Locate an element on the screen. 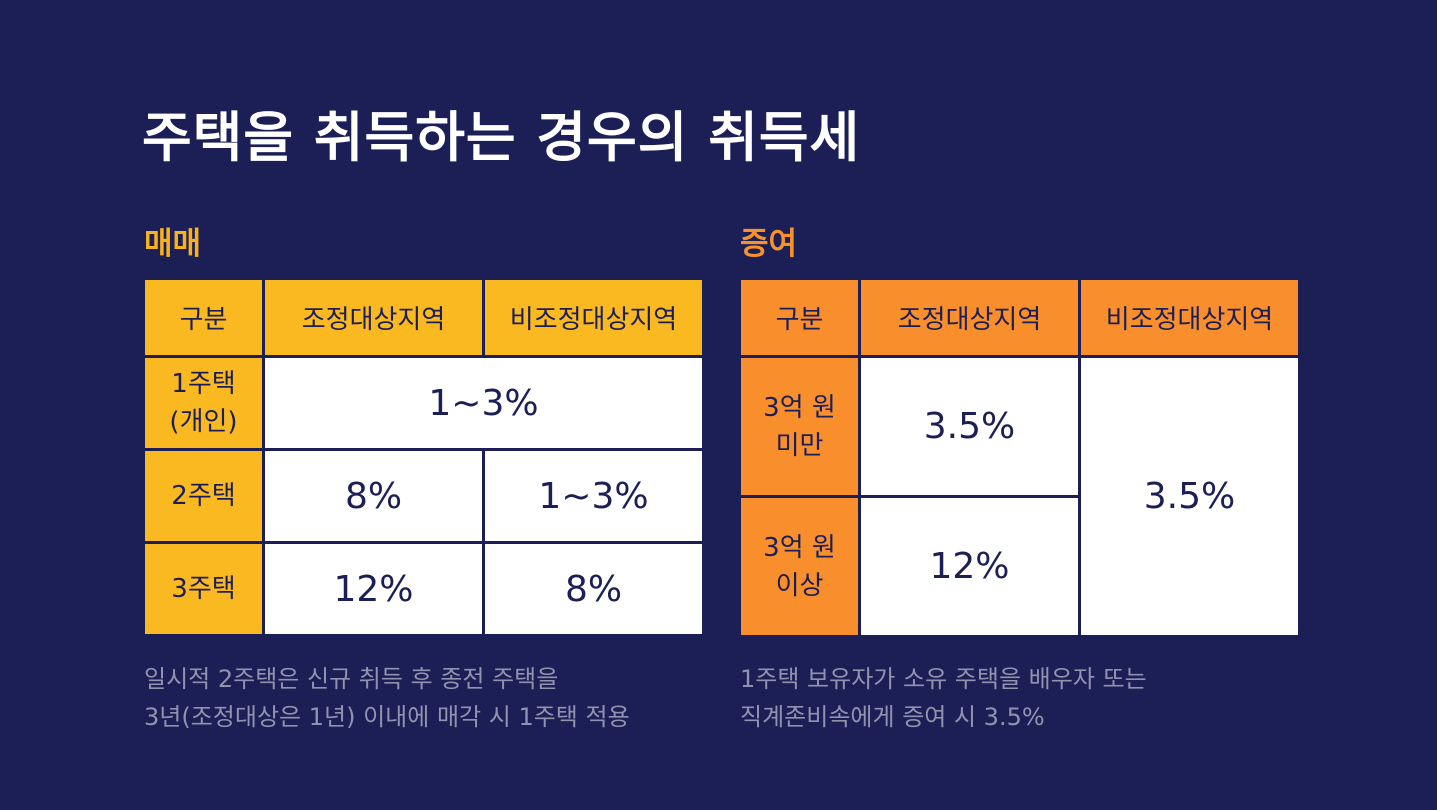 The height and width of the screenshot is (810, 1437). table-row: 3주택 12% 8% is located at coordinates (423, 589).